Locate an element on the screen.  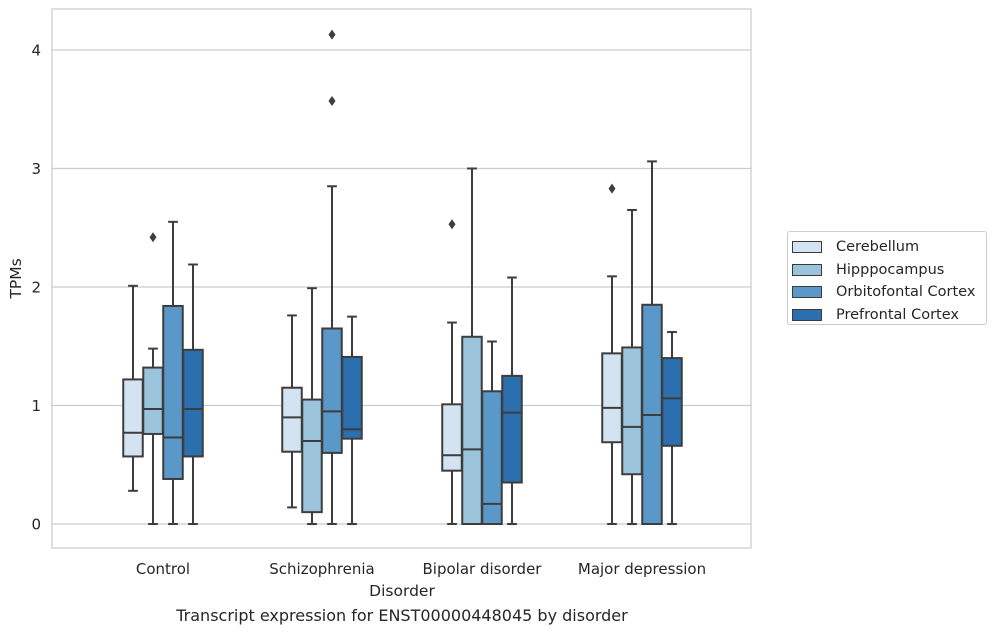
legend-item-cerebellum: Cerebellum is located at coordinates (889, 247).